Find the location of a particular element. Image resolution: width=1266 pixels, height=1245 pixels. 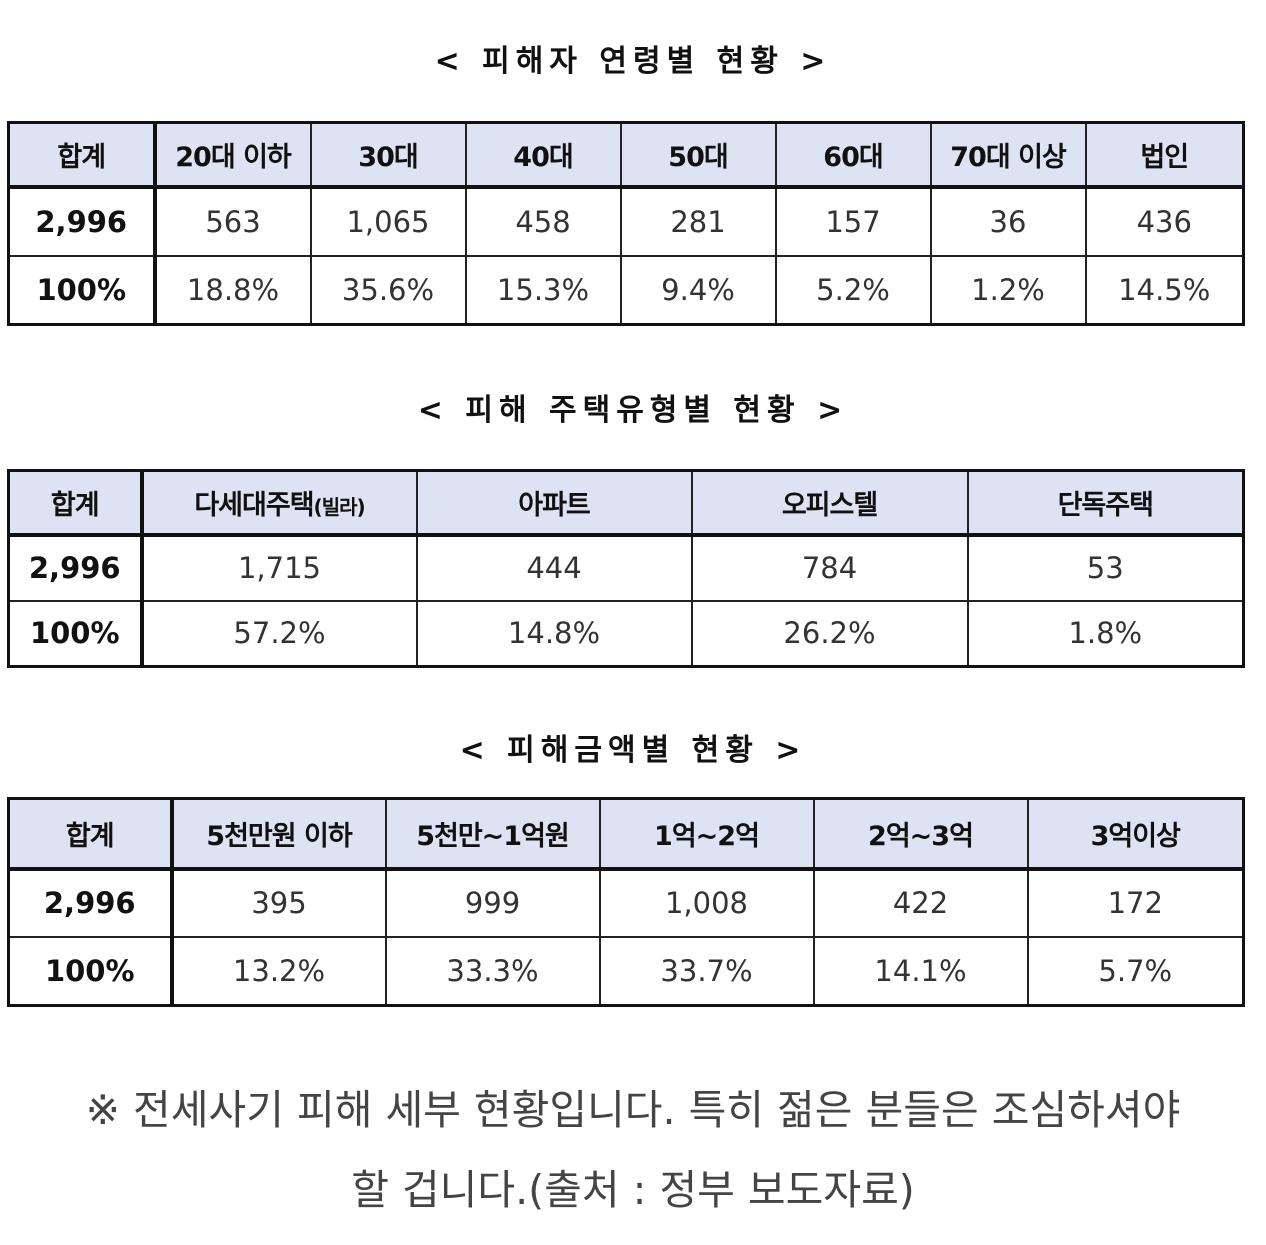

housing-percent-cell: 26.2% is located at coordinates (829, 633).